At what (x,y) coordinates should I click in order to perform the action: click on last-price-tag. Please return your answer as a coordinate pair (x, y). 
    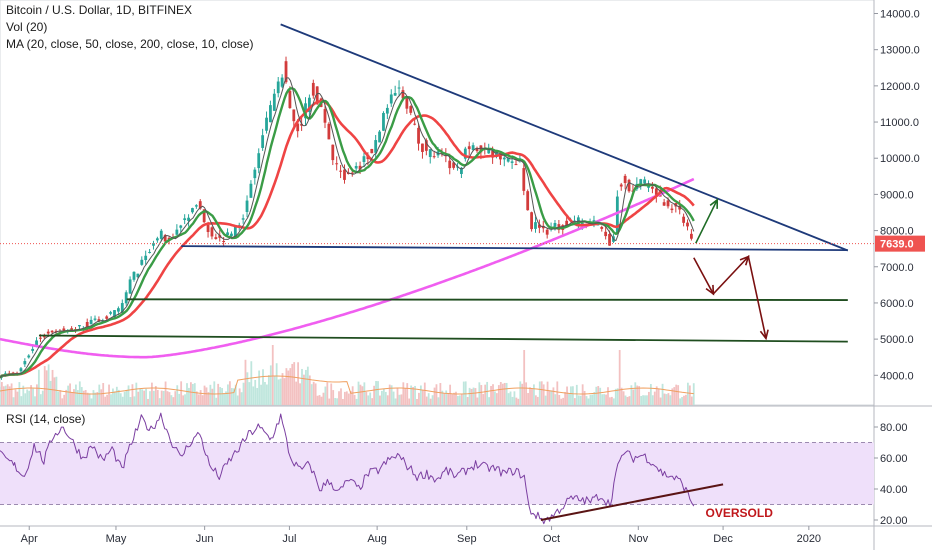
    Looking at the image, I should click on (900, 243).